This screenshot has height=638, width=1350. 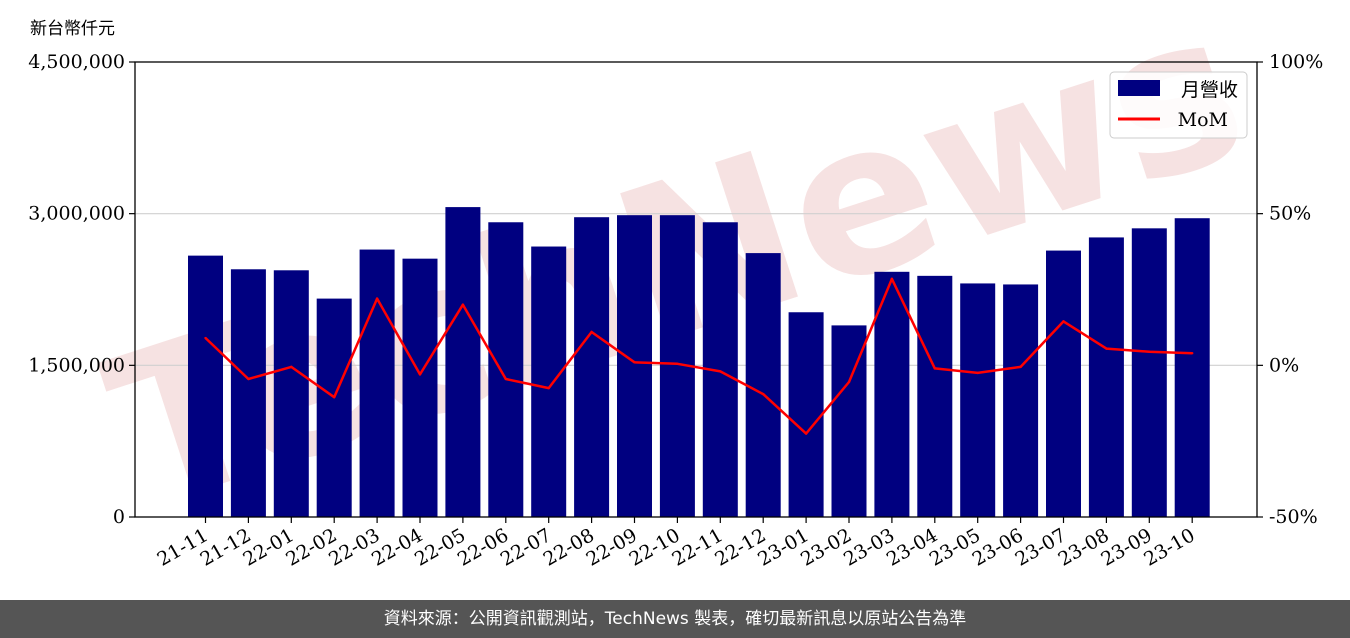 What do you see at coordinates (1296, 62) in the screenshot?
I see `right-tick-label: 100%` at bounding box center [1296, 62].